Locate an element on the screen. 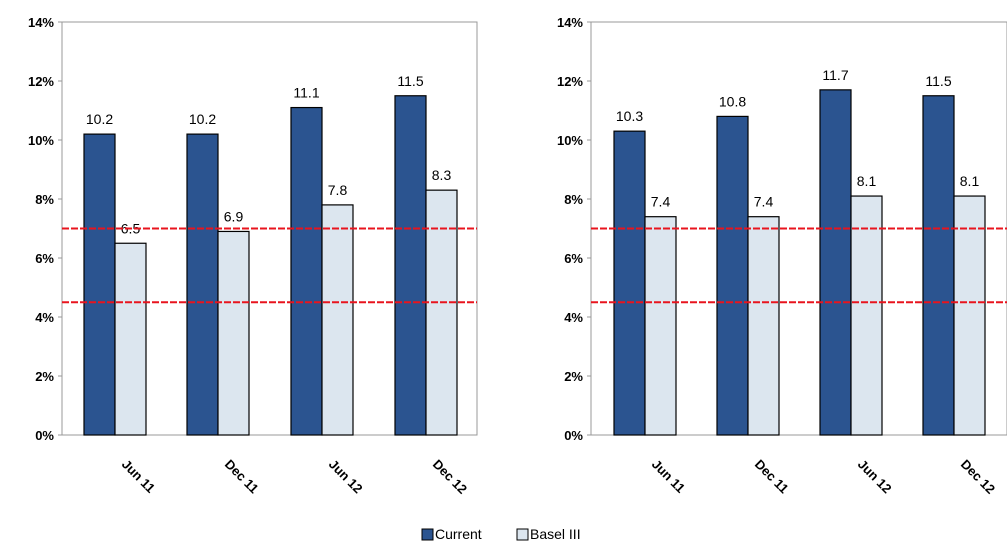 This screenshot has height=552, width=1007. data-label: 11.7 is located at coordinates (835, 75).